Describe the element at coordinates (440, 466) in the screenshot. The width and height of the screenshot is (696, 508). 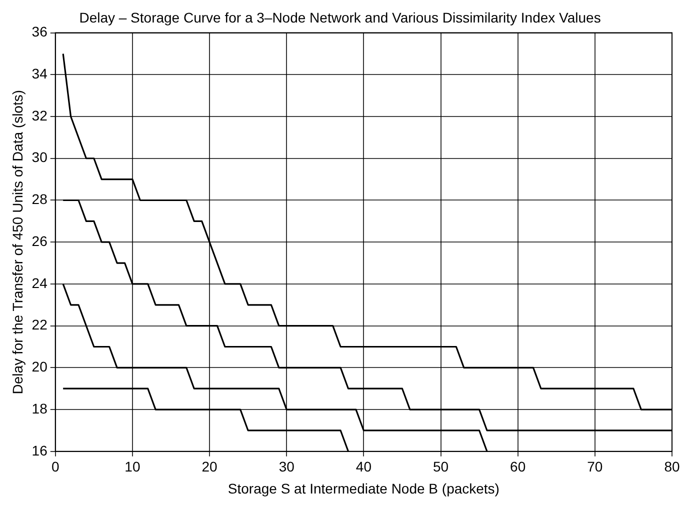
I see `x-tick-label: 50` at that location.